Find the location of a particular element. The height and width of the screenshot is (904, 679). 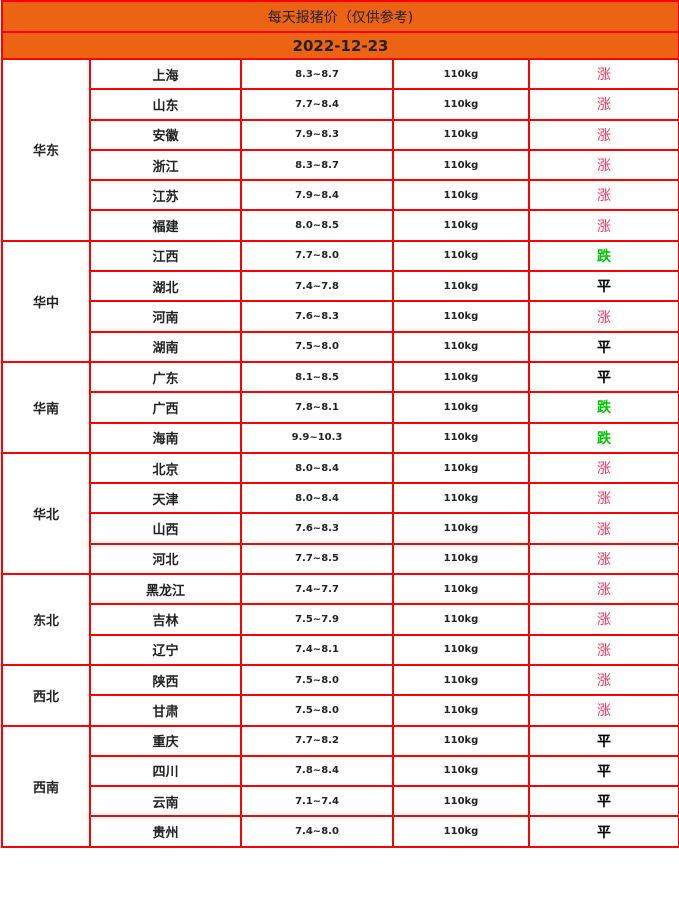

province-cell: 湖南 is located at coordinates (165, 346).